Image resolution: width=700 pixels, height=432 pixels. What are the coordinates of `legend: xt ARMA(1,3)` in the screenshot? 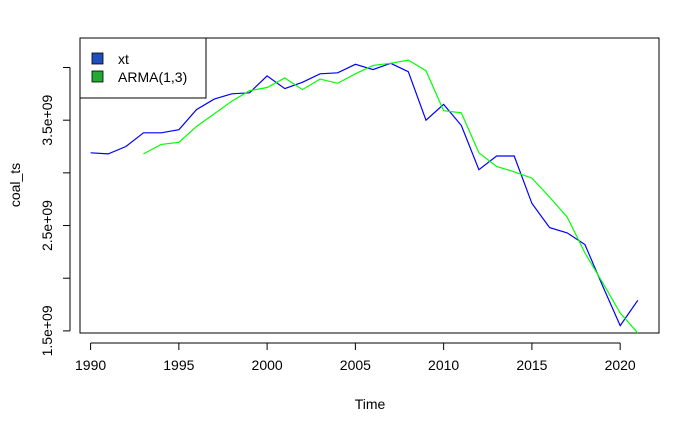 It's located at (143, 68).